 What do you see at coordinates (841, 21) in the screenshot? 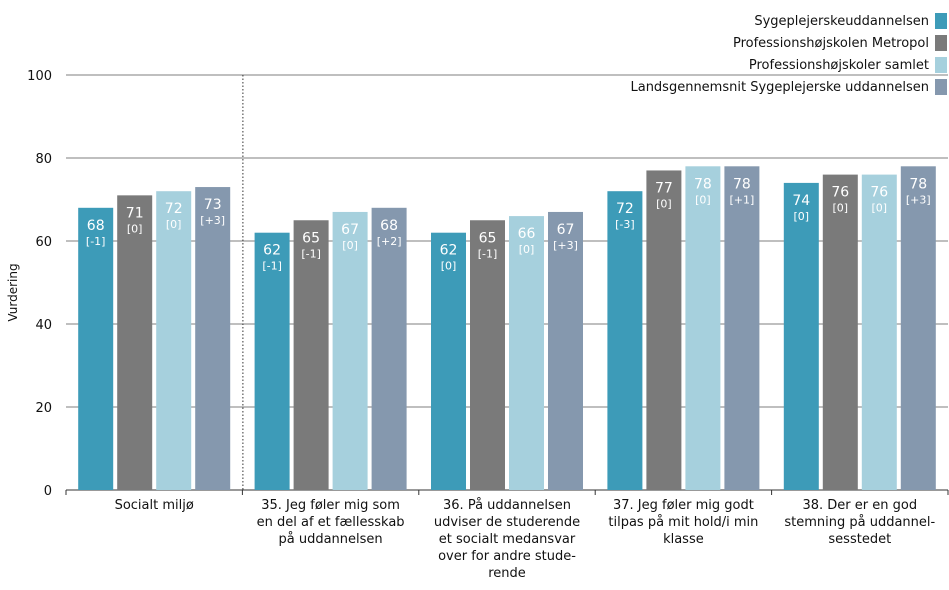
I see `legend-label: Sygeplejerskeuddannelsen` at bounding box center [841, 21].